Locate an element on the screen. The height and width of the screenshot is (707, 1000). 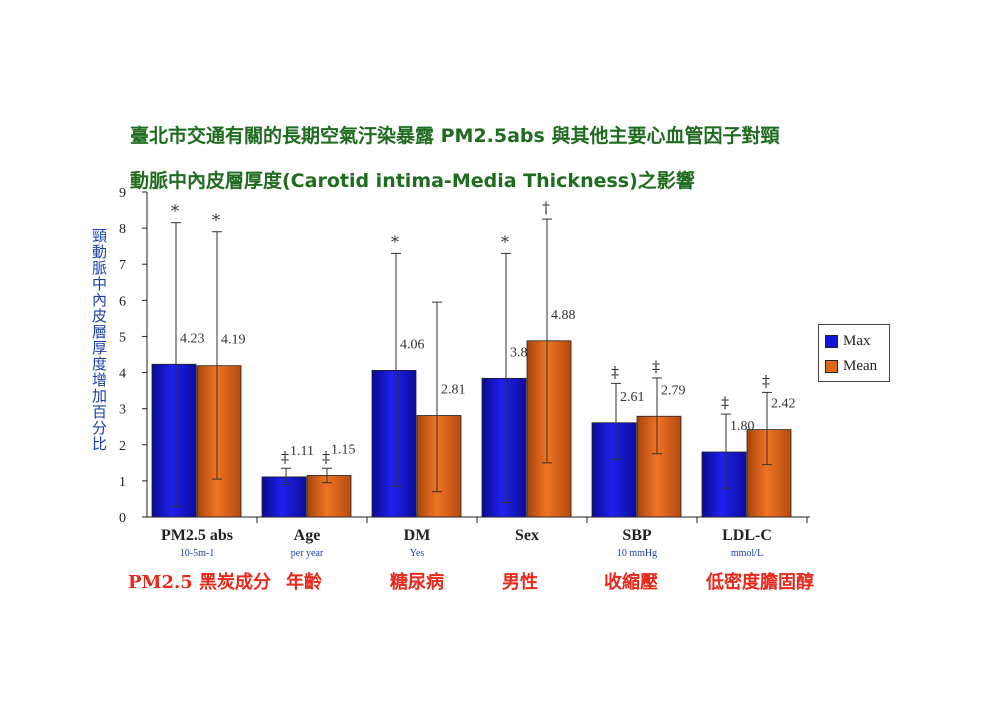
zh-category-label: PM2.5 黑炭成分 is located at coordinates (200, 582).